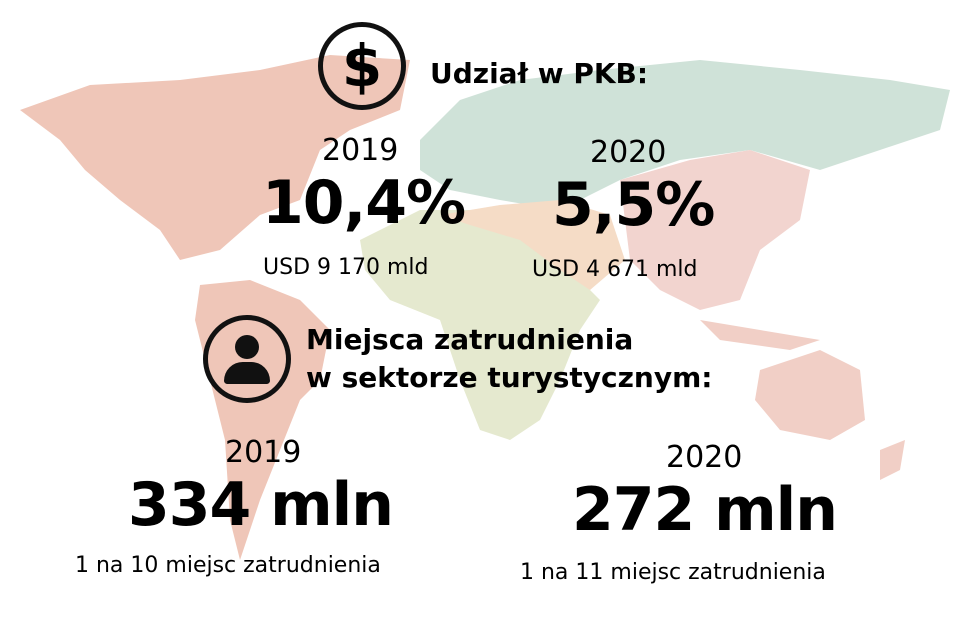  What do you see at coordinates (532, 245) in the screenshot?
I see `map-middle-east` at bounding box center [532, 245].